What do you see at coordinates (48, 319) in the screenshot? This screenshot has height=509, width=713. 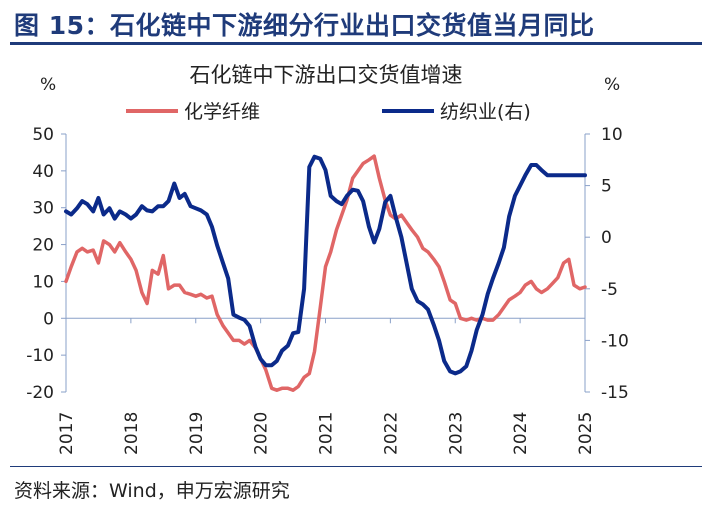 I see `left-tick-label: 0` at bounding box center [48, 319].